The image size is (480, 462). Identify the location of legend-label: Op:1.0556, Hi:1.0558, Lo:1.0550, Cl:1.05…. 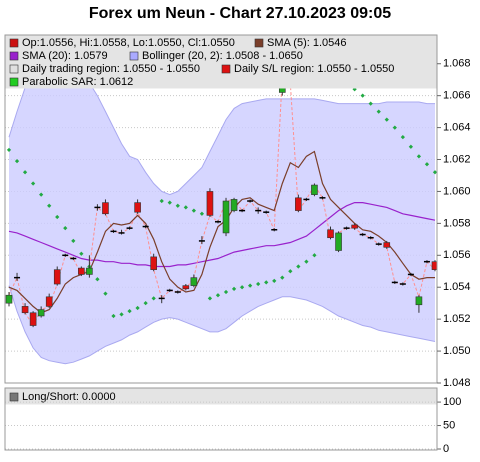
(128, 43).